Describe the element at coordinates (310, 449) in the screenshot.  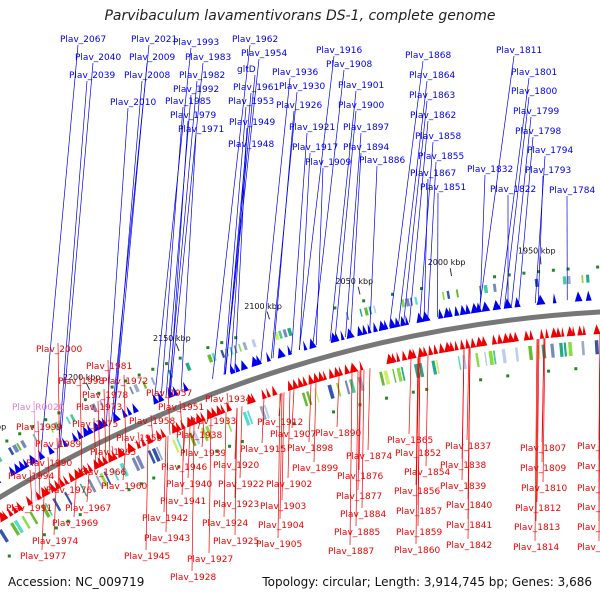
I see `reverse-gene-label: Plav_1898` at that location.